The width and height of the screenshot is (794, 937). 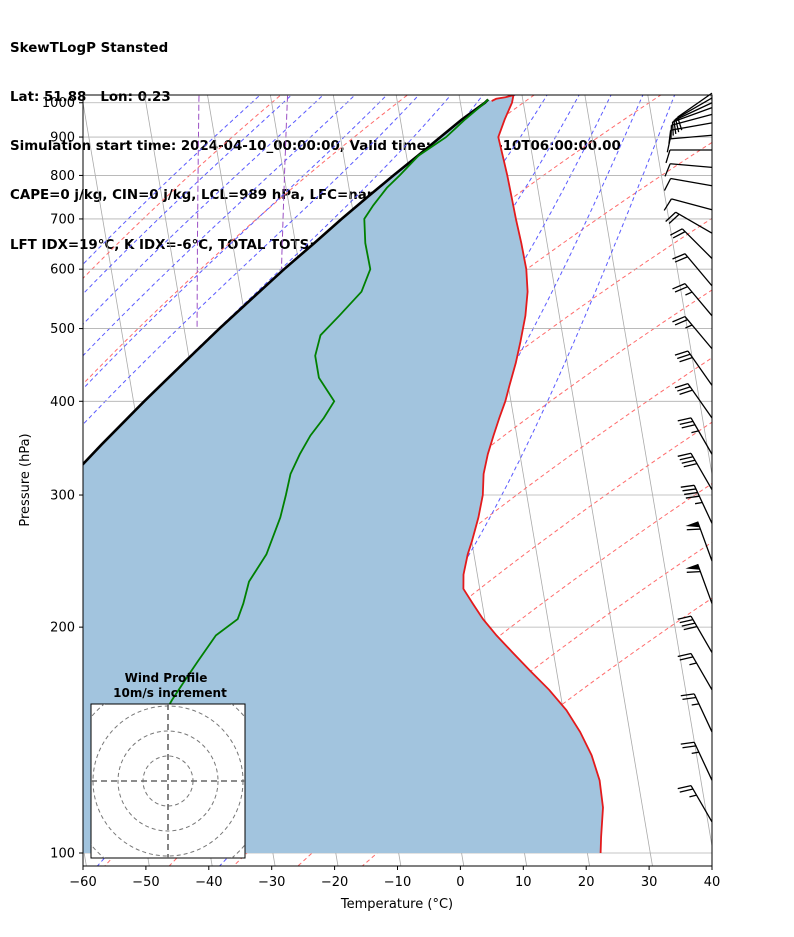 I want to click on x-tick-label: 0, so click(x=460, y=882).